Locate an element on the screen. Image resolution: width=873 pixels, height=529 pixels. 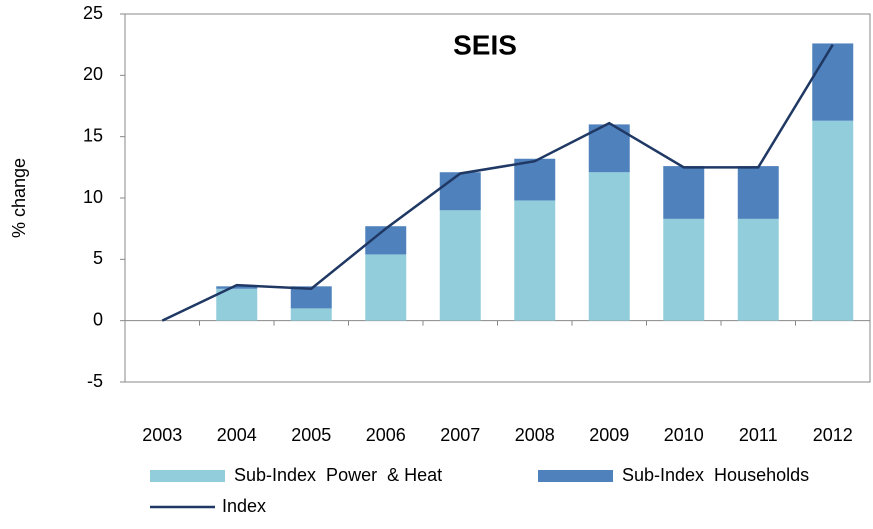
x-tick-label: 2011 is located at coordinates (758, 435).